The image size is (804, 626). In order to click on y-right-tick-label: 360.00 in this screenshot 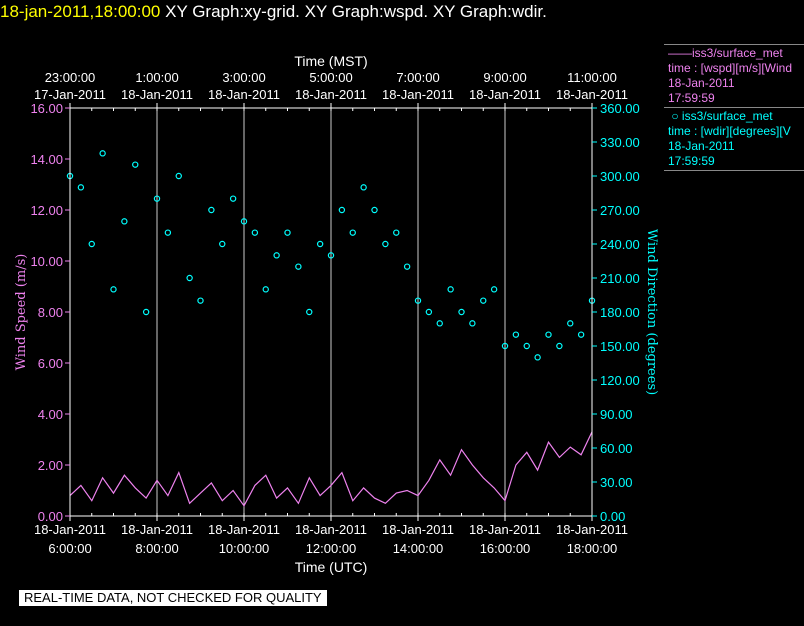, I will do `click(620, 108)`.